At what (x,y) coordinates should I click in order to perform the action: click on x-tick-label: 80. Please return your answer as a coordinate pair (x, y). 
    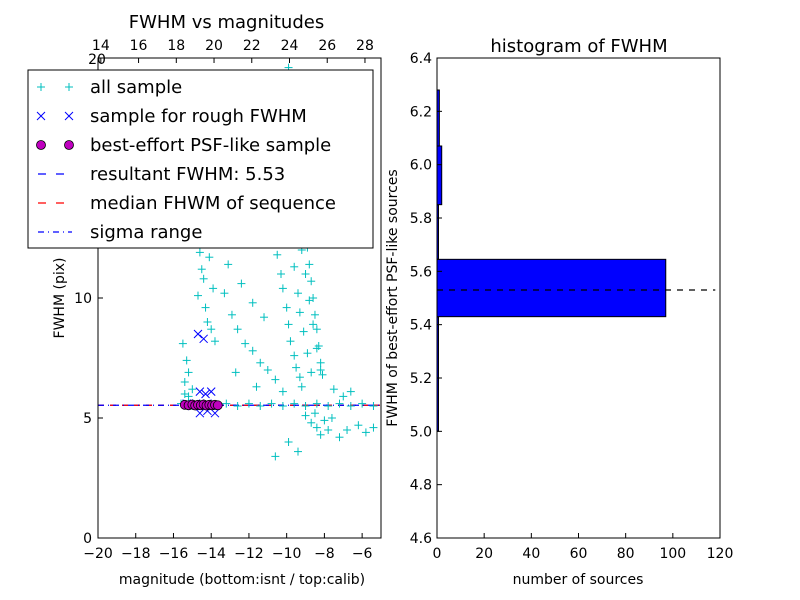
    Looking at the image, I should click on (626, 554).